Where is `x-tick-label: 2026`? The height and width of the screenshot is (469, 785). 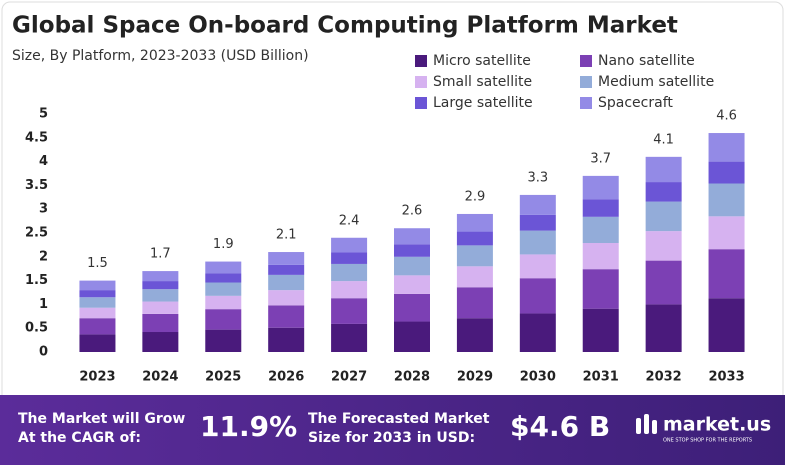
x-tick-label: 2026 is located at coordinates (286, 377).